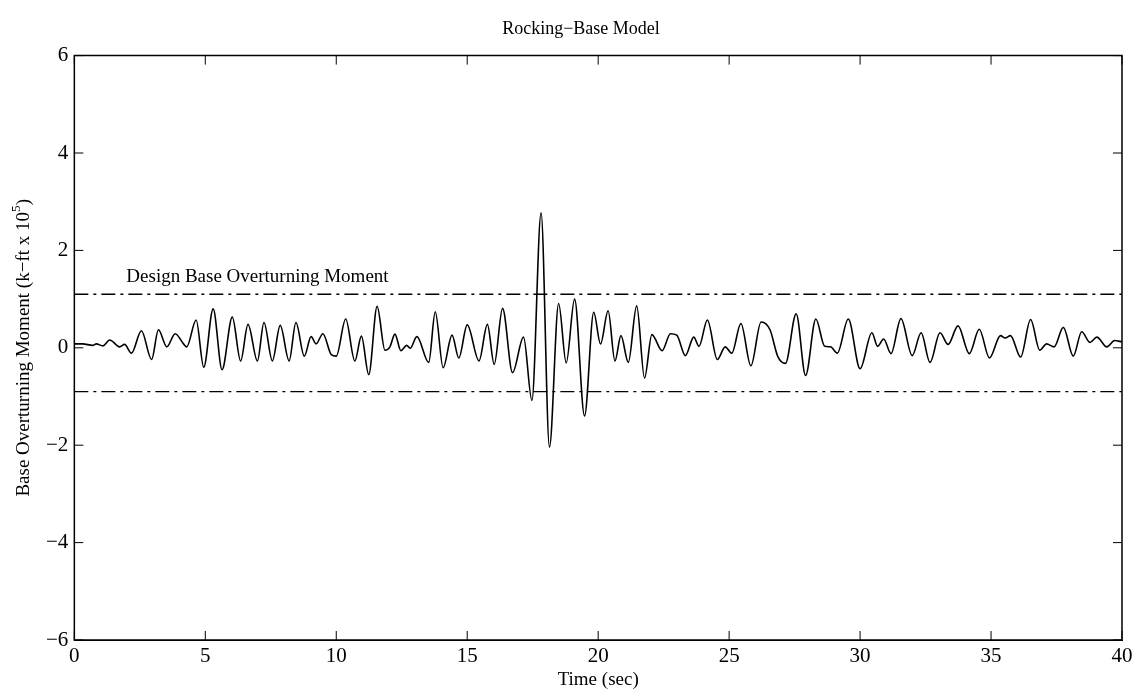 Image resolution: width=1146 pixels, height=696 pixels. What do you see at coordinates (63, 346) in the screenshot?
I see `y-tick-label: 0` at bounding box center [63, 346].